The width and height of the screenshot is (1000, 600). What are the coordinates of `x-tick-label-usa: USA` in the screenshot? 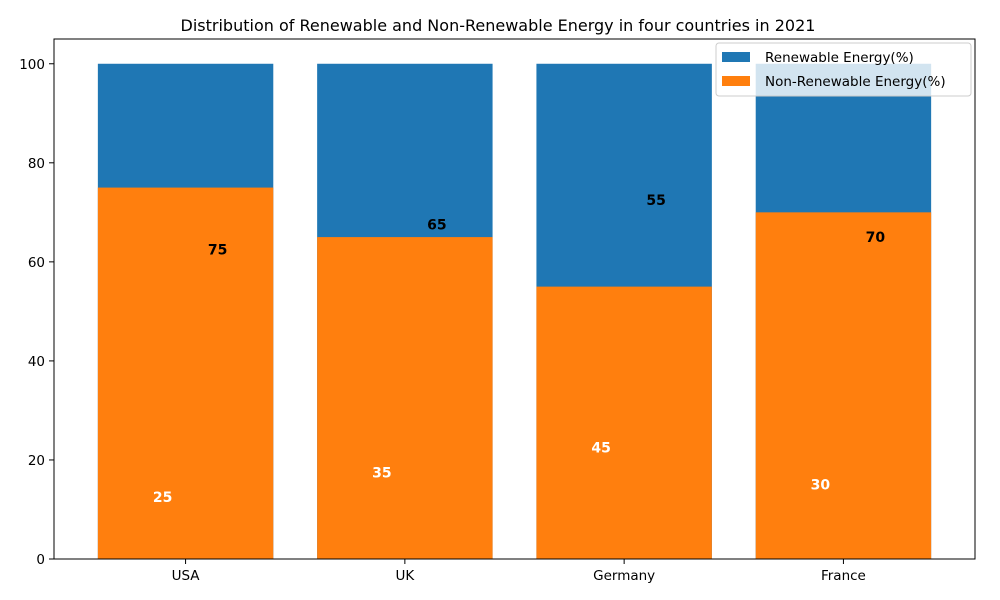 It's located at (186, 576).